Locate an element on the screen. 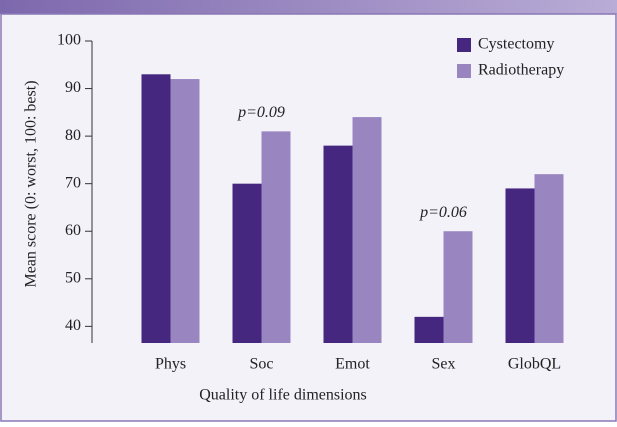 This screenshot has height=427, width=617. y-tick-label: 80 is located at coordinates (73, 135).